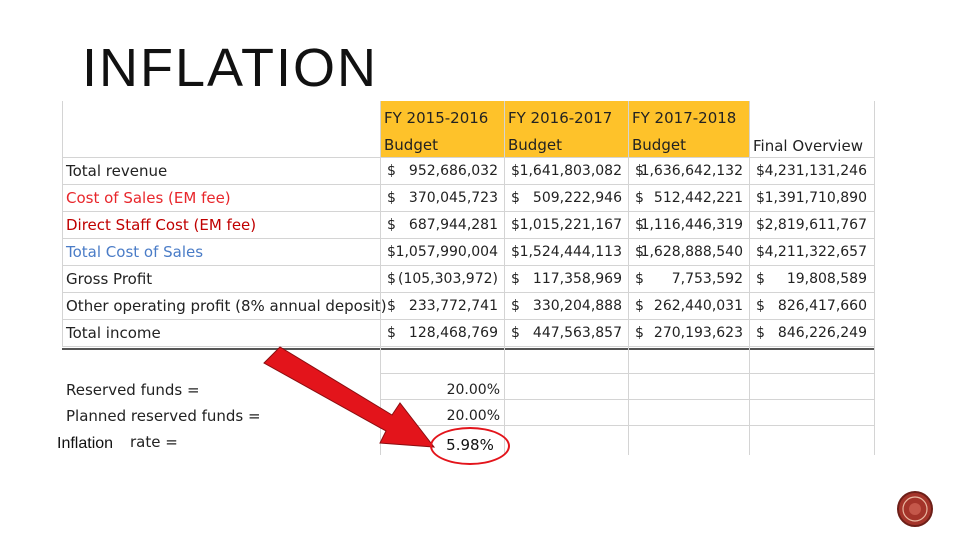  Describe the element at coordinates (453, 171) in the screenshot. I see `cell-value: 952,686,032` at that location.